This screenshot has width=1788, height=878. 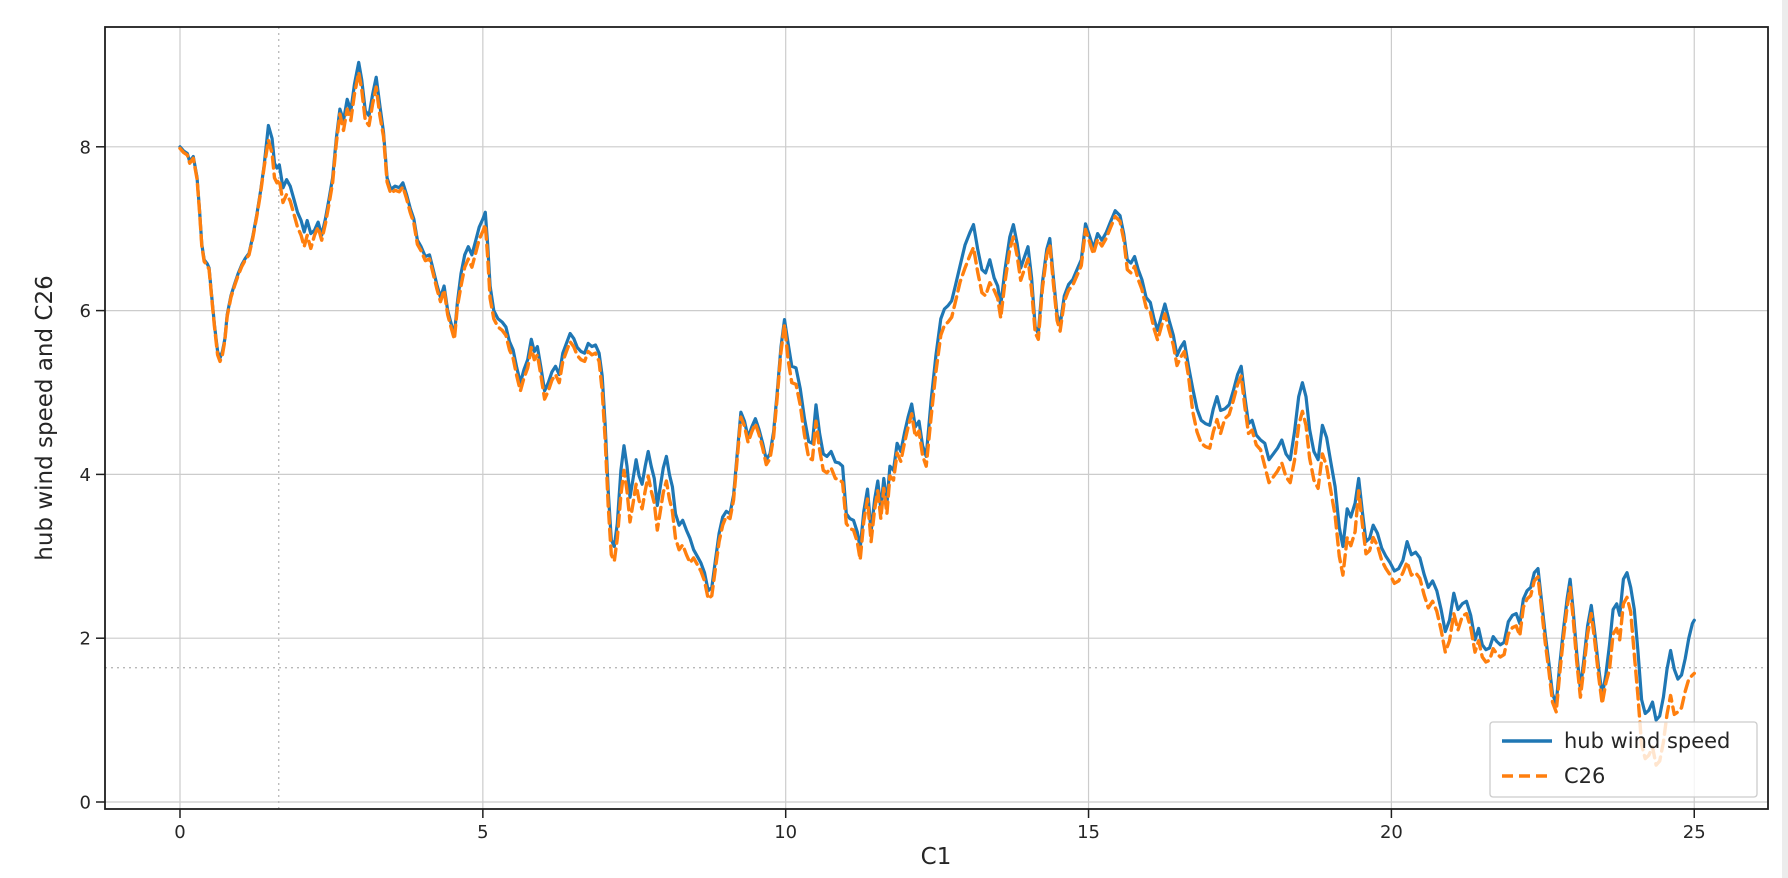 I want to click on legend-box, so click(x=1623, y=759).